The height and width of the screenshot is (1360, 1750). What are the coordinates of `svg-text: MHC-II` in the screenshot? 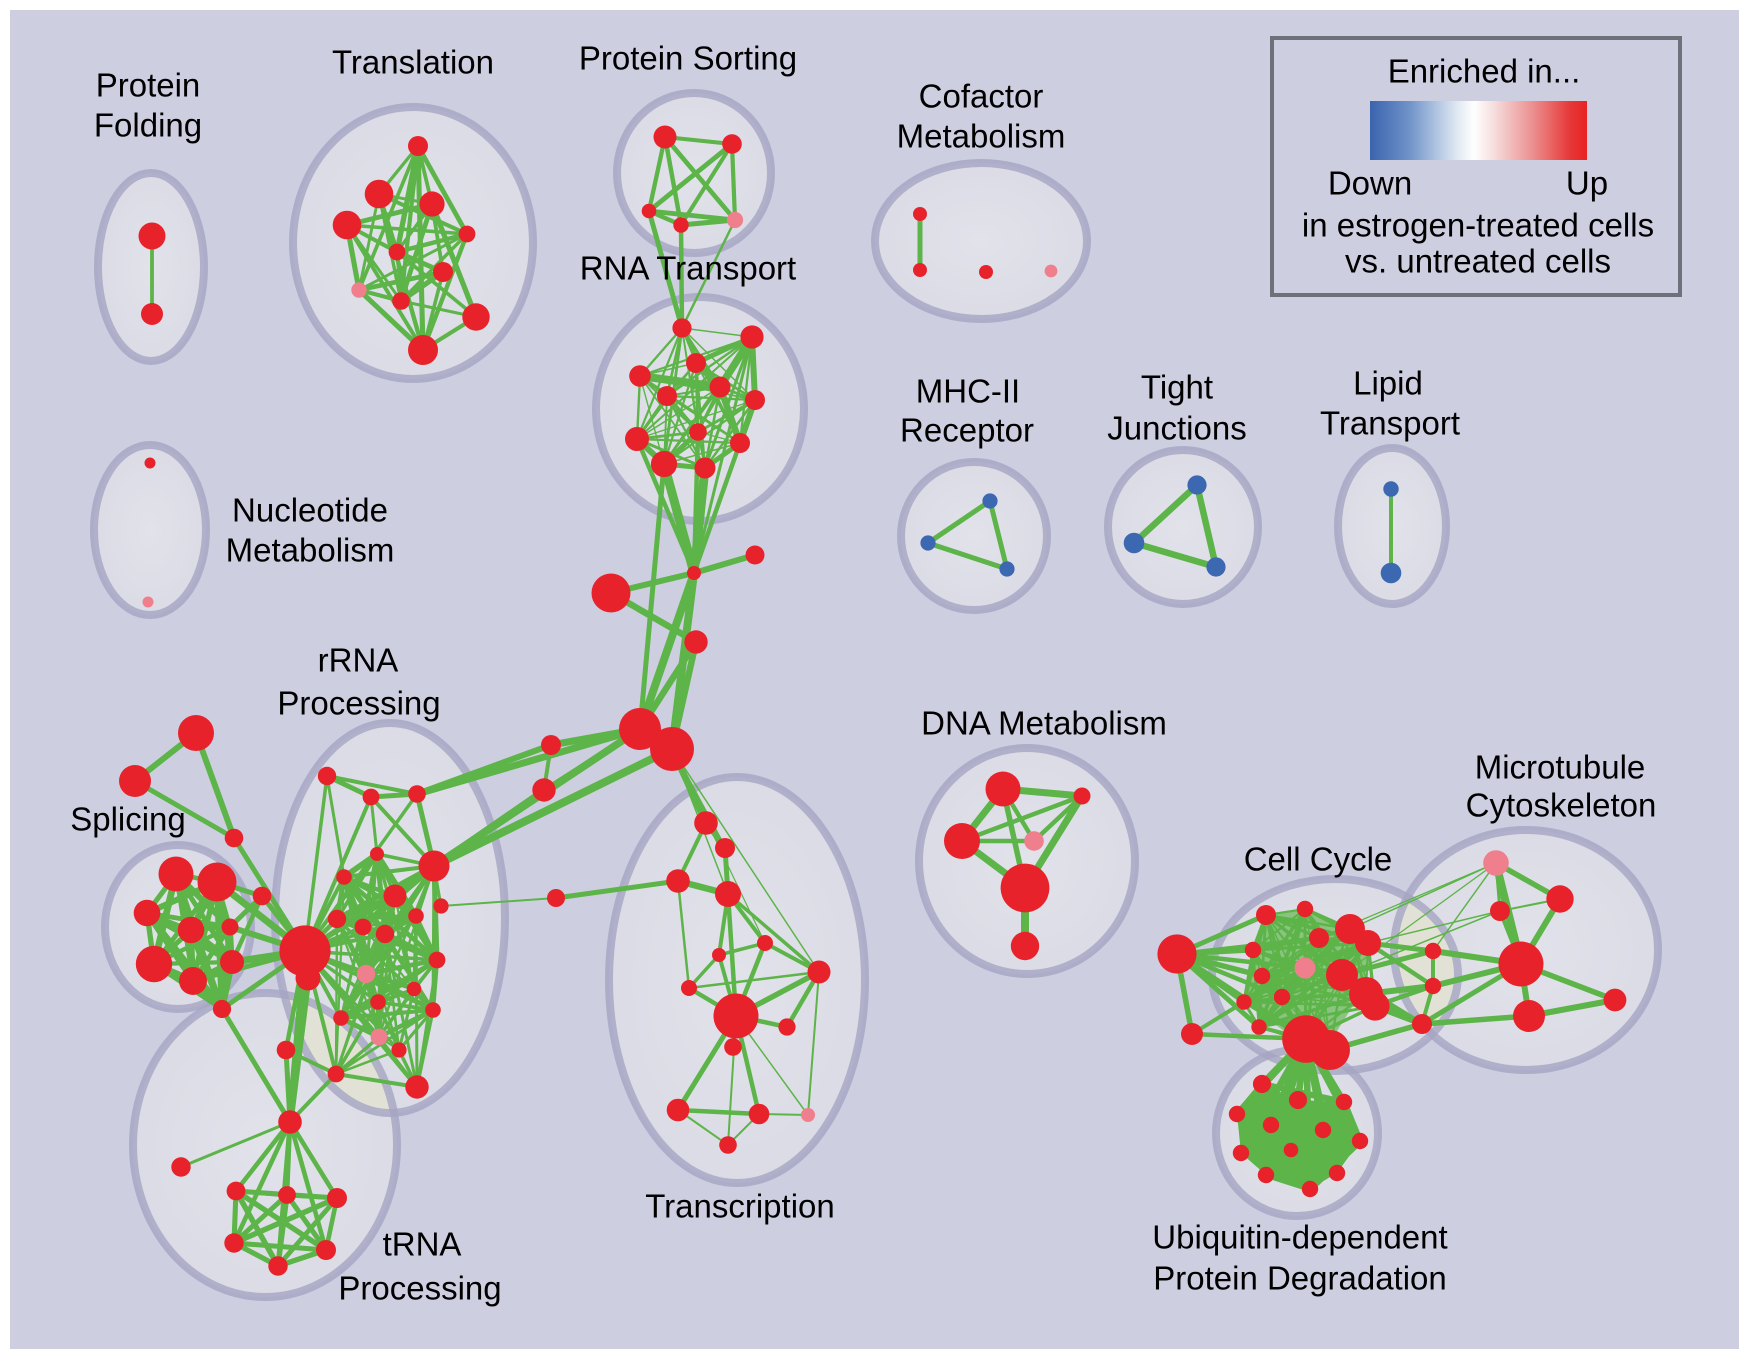 It's located at (968, 391).